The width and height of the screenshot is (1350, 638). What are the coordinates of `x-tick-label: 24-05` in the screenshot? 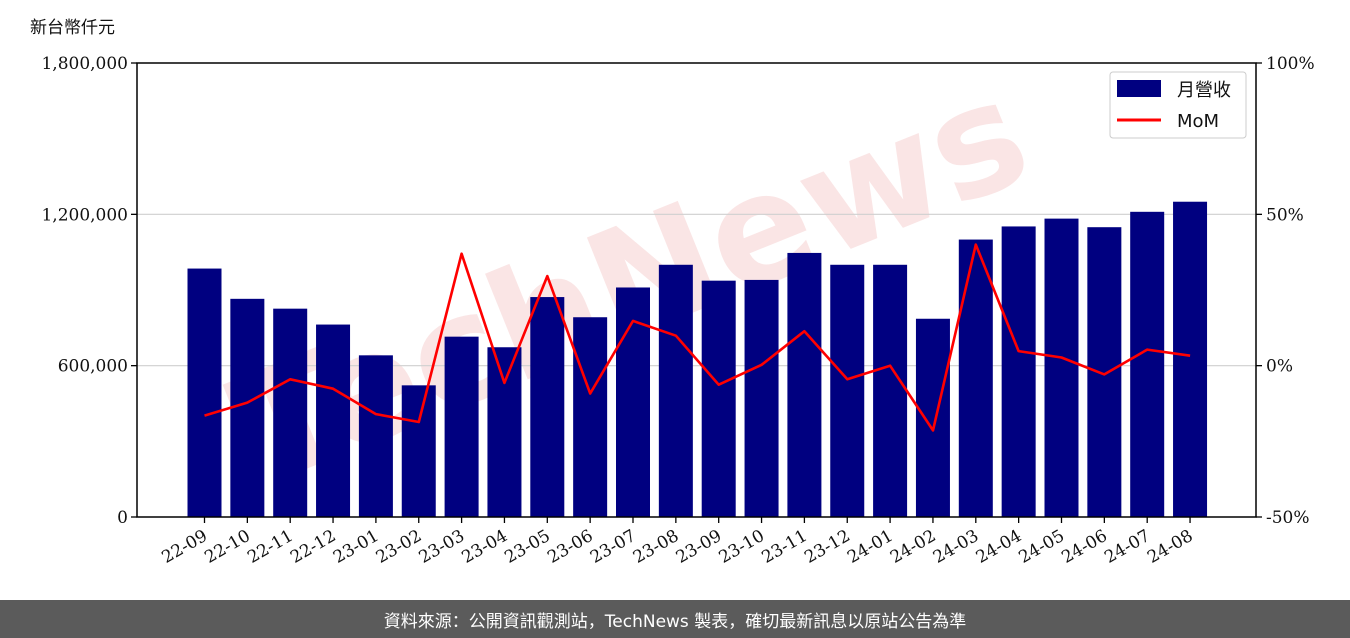 It's located at (1042, 547).